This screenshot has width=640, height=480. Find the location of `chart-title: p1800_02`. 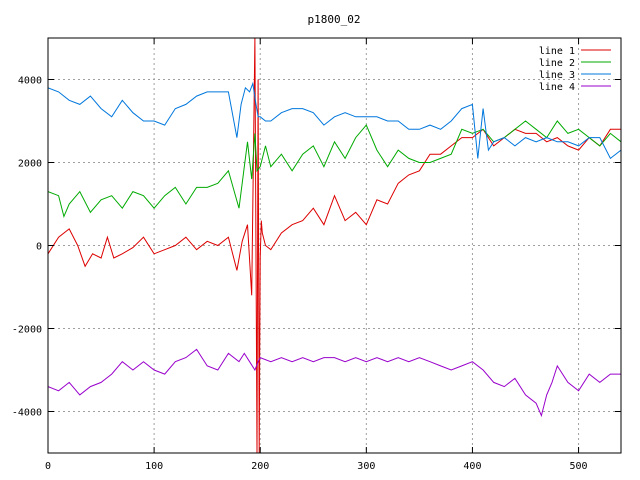

chart-title: p1800_02 is located at coordinates (334, 19).